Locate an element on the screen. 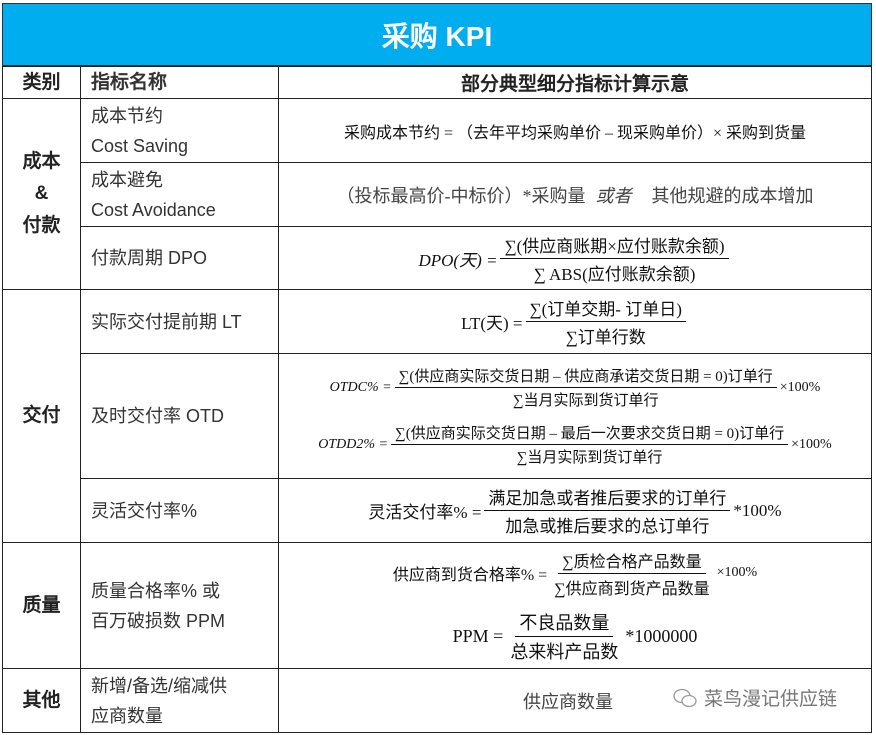 The height and width of the screenshot is (735, 876). formula-lhs: 供应商到货合格率% = is located at coordinates (470, 575).